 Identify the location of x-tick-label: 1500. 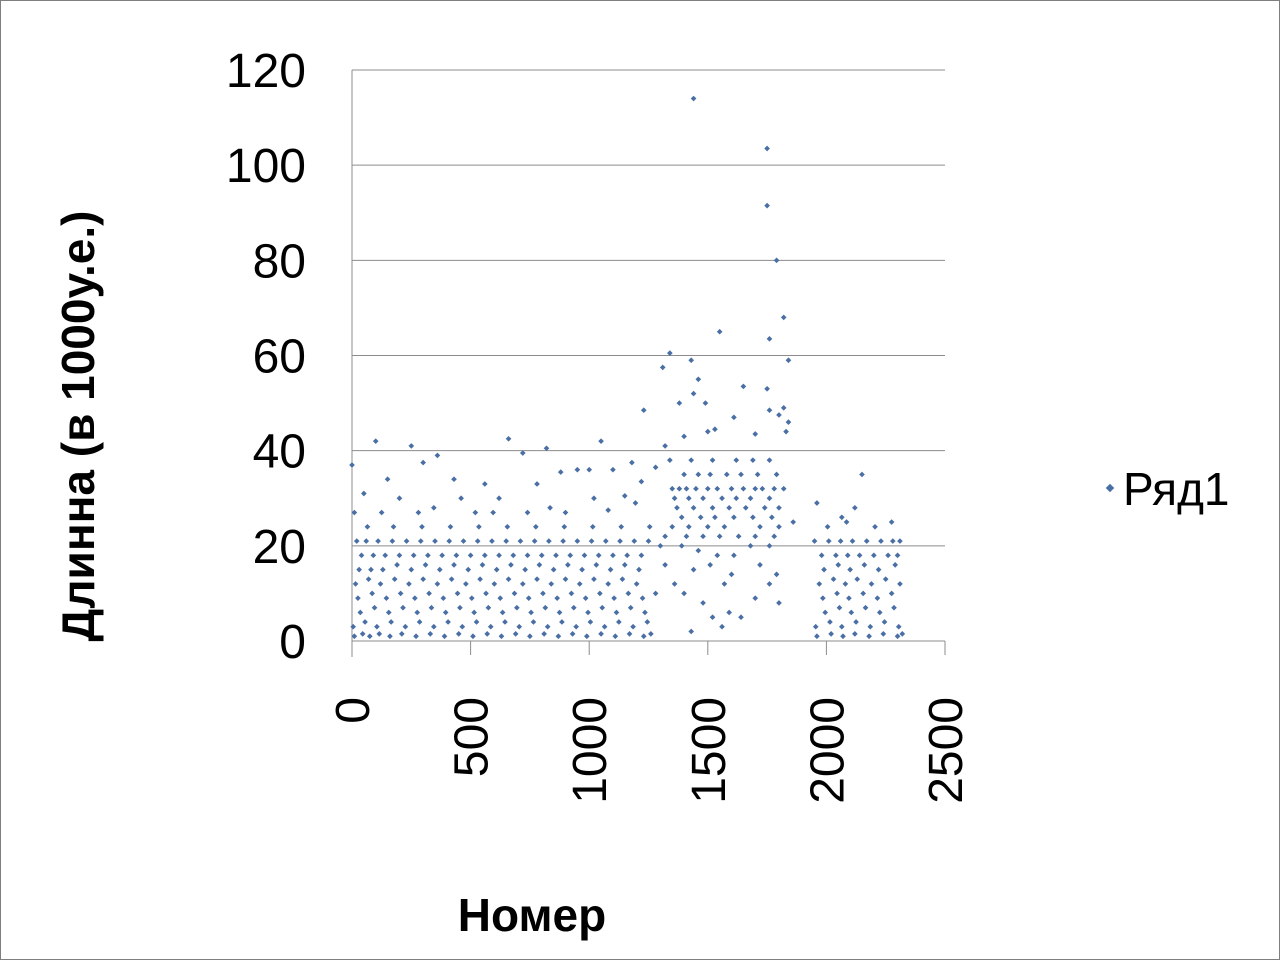
(709, 750).